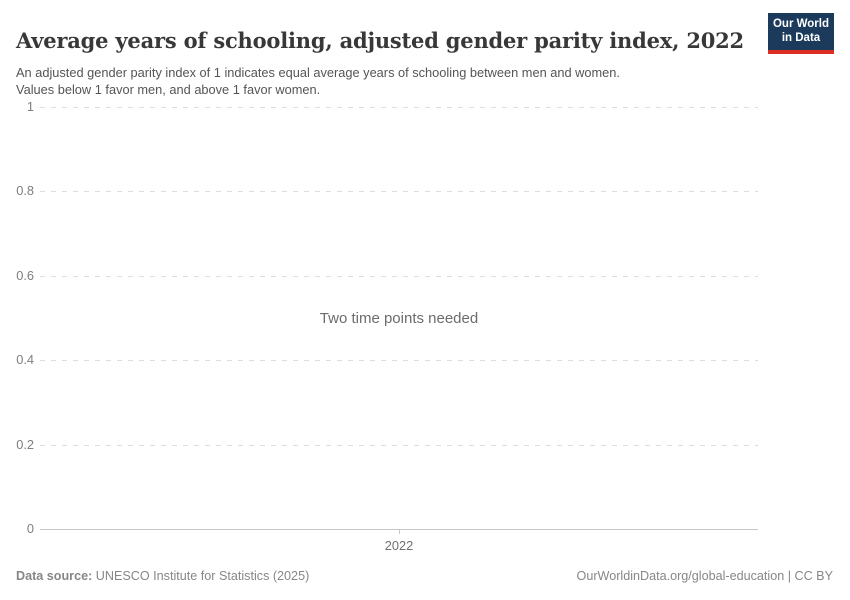  What do you see at coordinates (399, 191) in the screenshot?
I see `gridline-0.8` at bounding box center [399, 191].